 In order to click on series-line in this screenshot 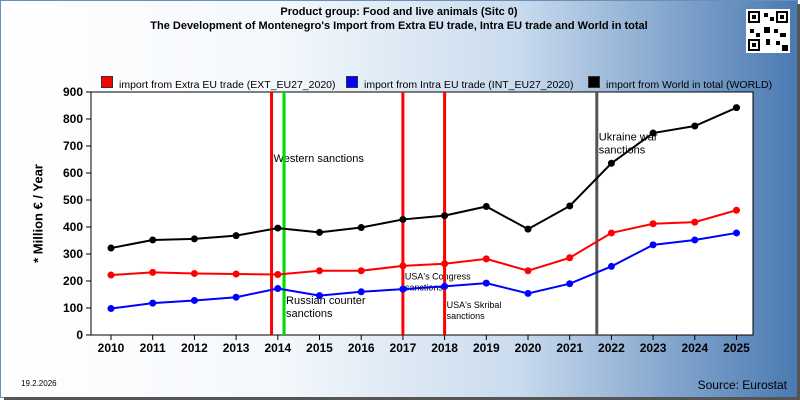, I will do `click(423, 243)`.